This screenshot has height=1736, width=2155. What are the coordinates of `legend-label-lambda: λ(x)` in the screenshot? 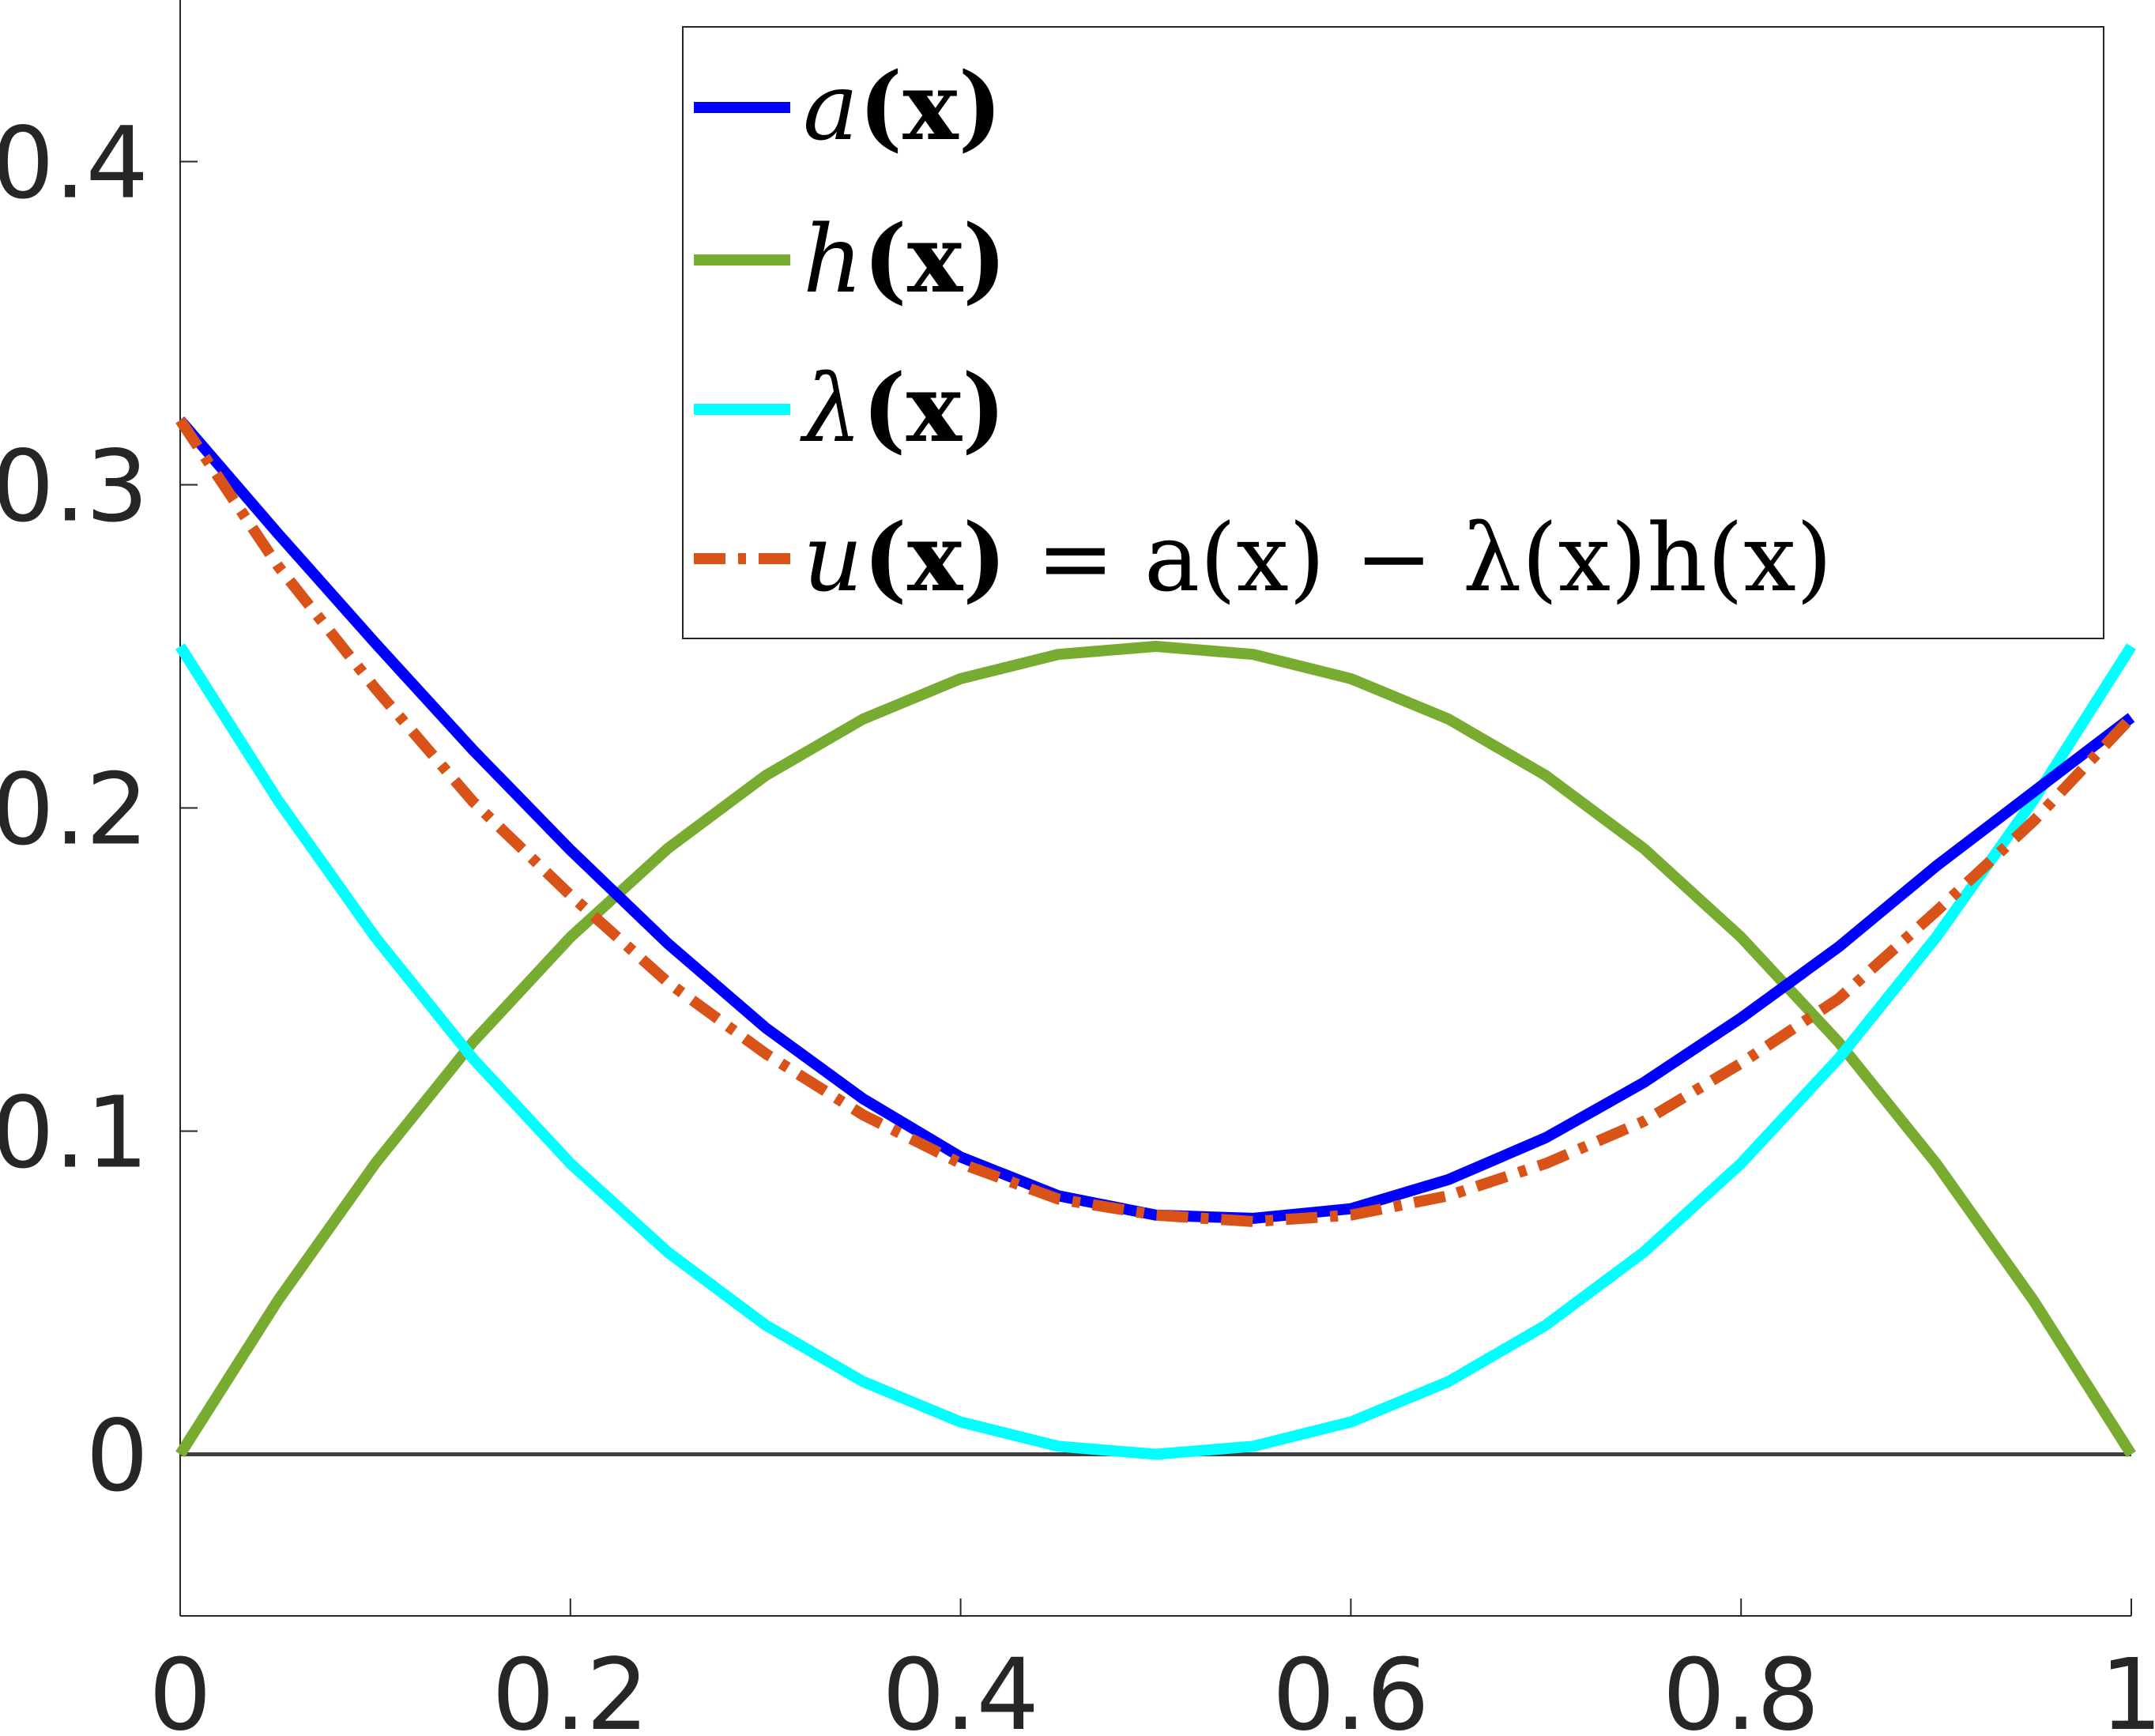 It's located at (903, 408).